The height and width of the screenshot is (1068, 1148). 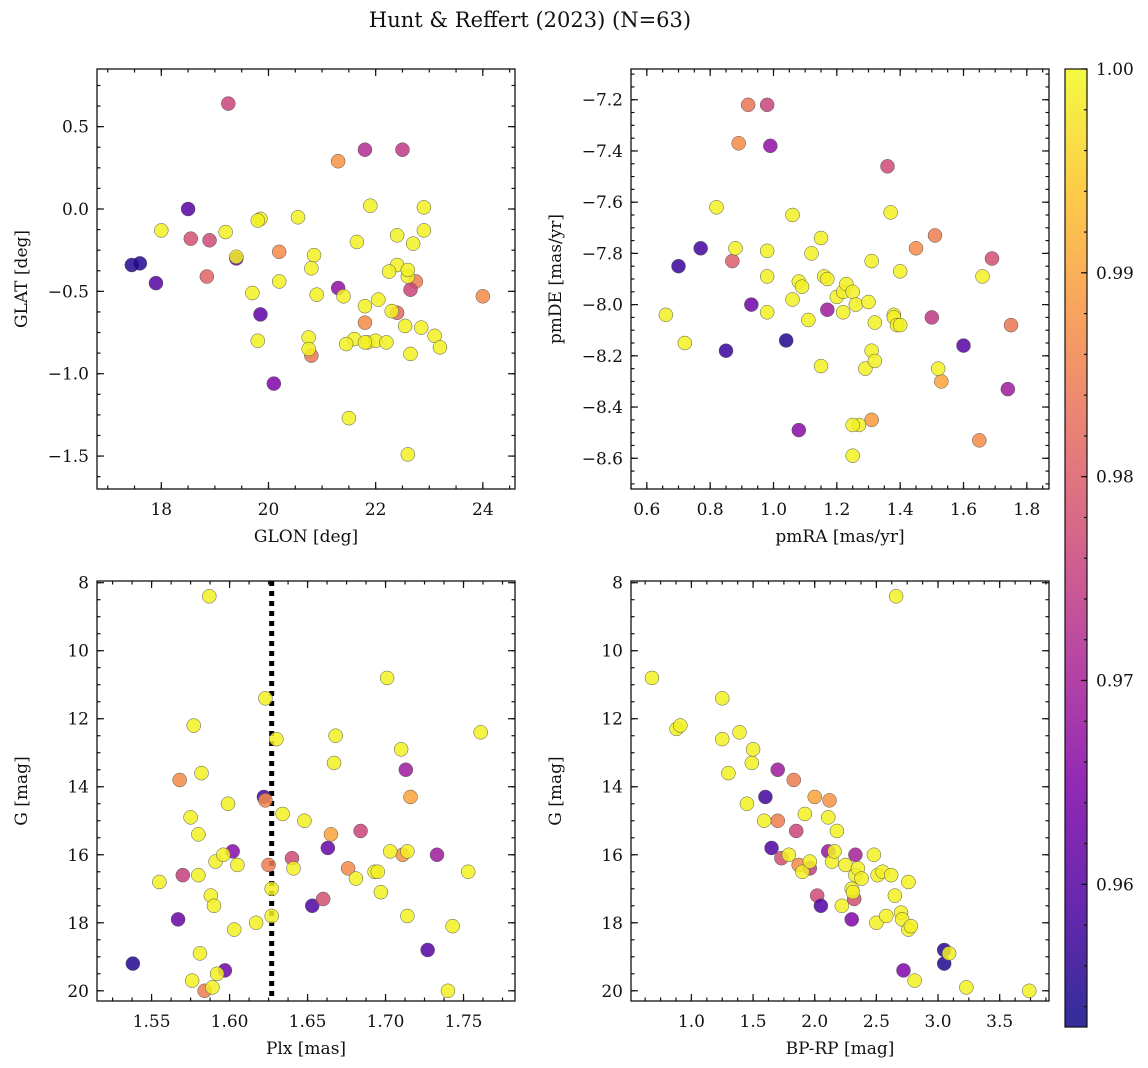 I want to click on scatter-points, so click(x=307, y=279).